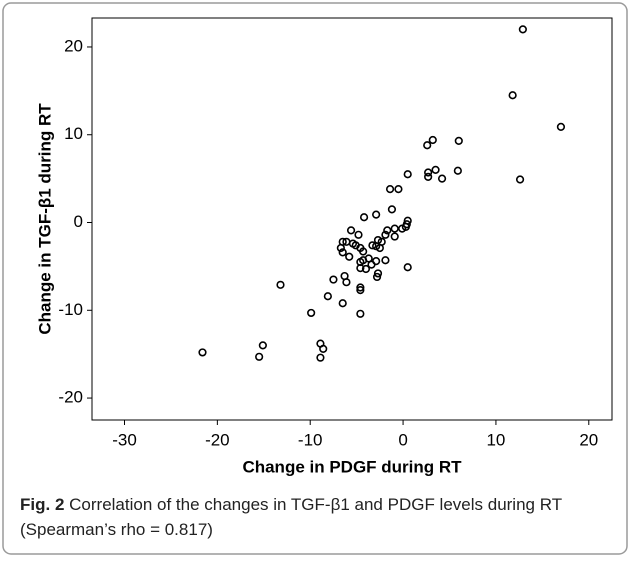  Describe the element at coordinates (73, 45) in the screenshot. I see `y-tick-label: 20` at that location.